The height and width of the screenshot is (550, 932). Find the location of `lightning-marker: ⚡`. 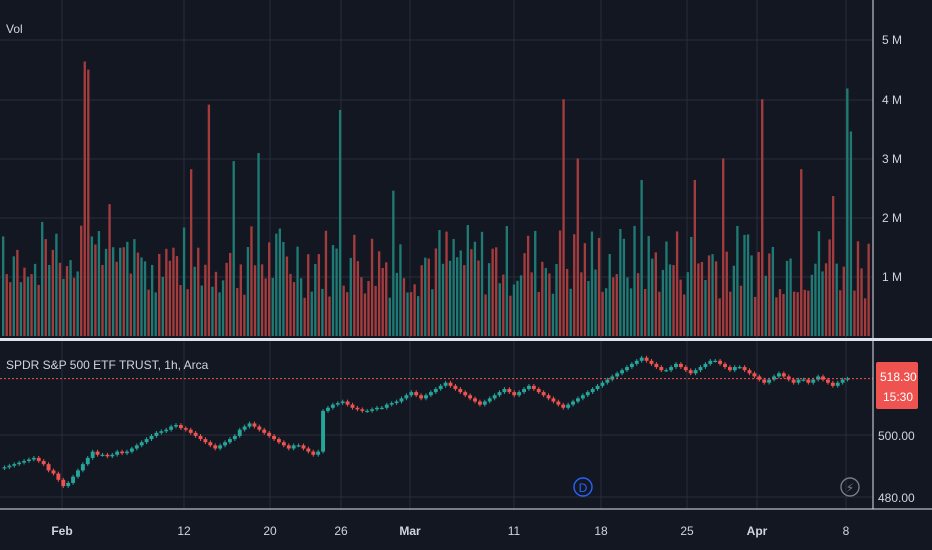

lightning-marker: ⚡ is located at coordinates (850, 487).